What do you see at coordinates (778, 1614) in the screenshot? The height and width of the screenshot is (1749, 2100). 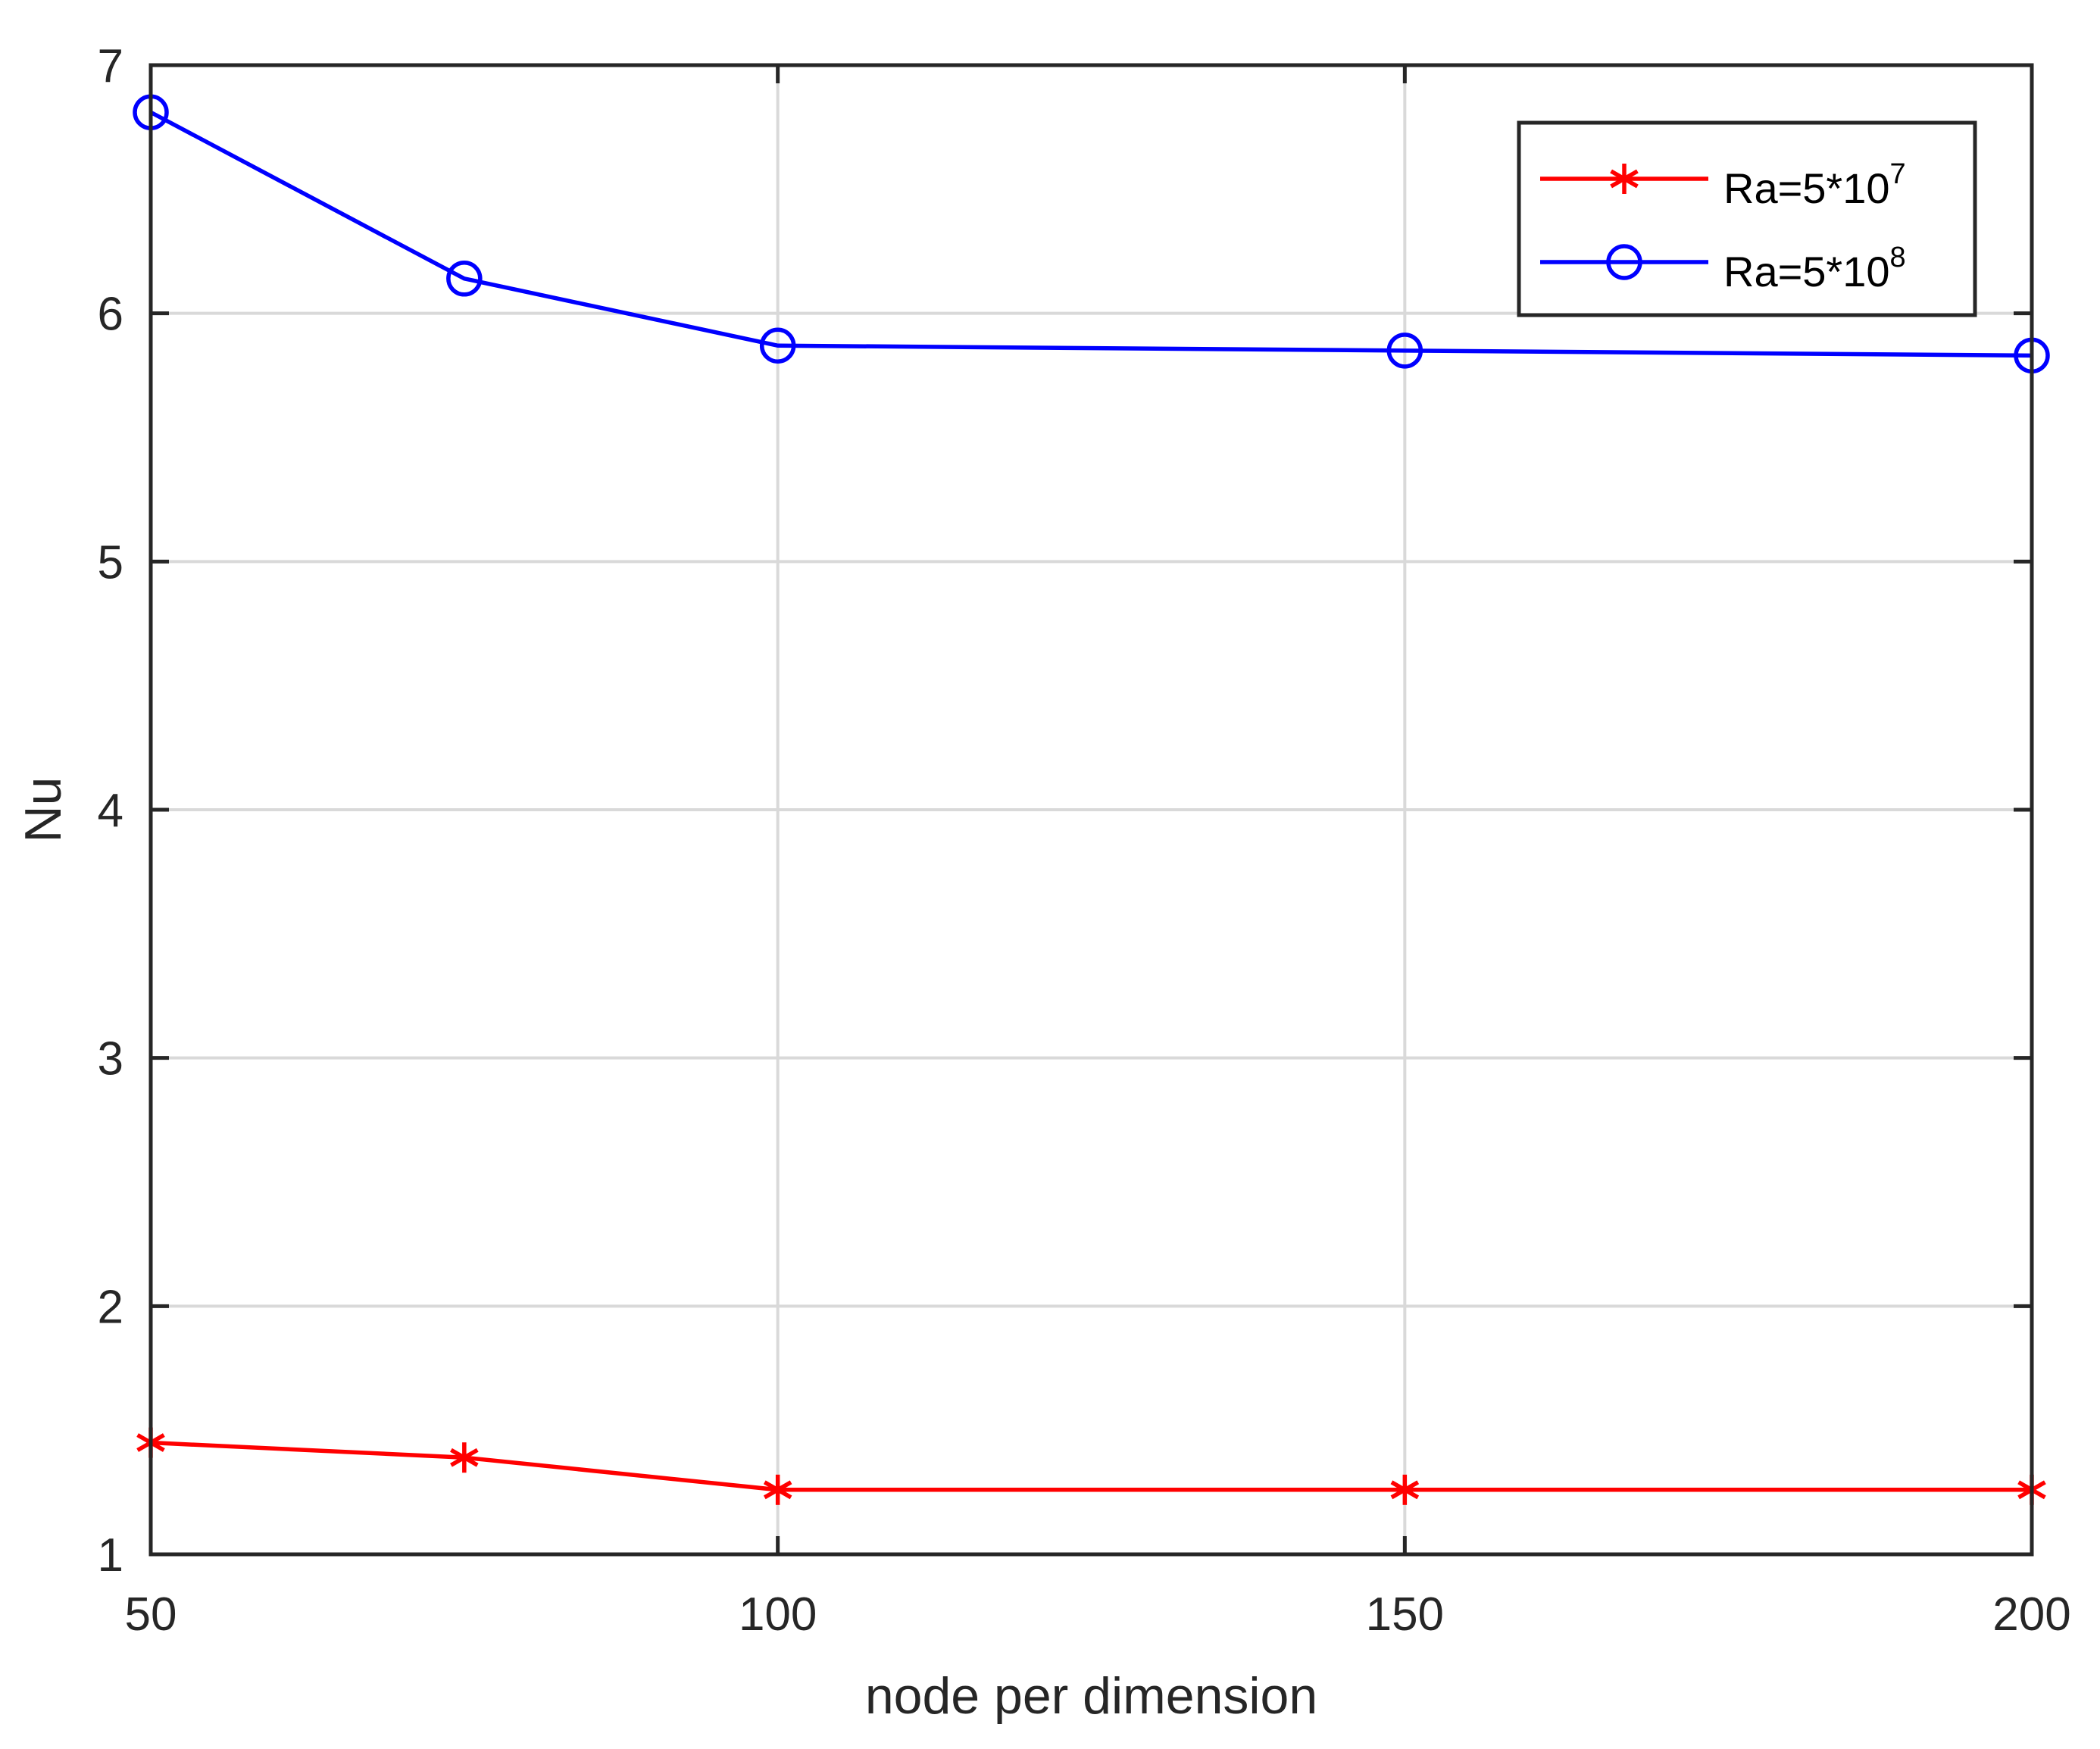 I see `x-tick-label: 100` at bounding box center [778, 1614].